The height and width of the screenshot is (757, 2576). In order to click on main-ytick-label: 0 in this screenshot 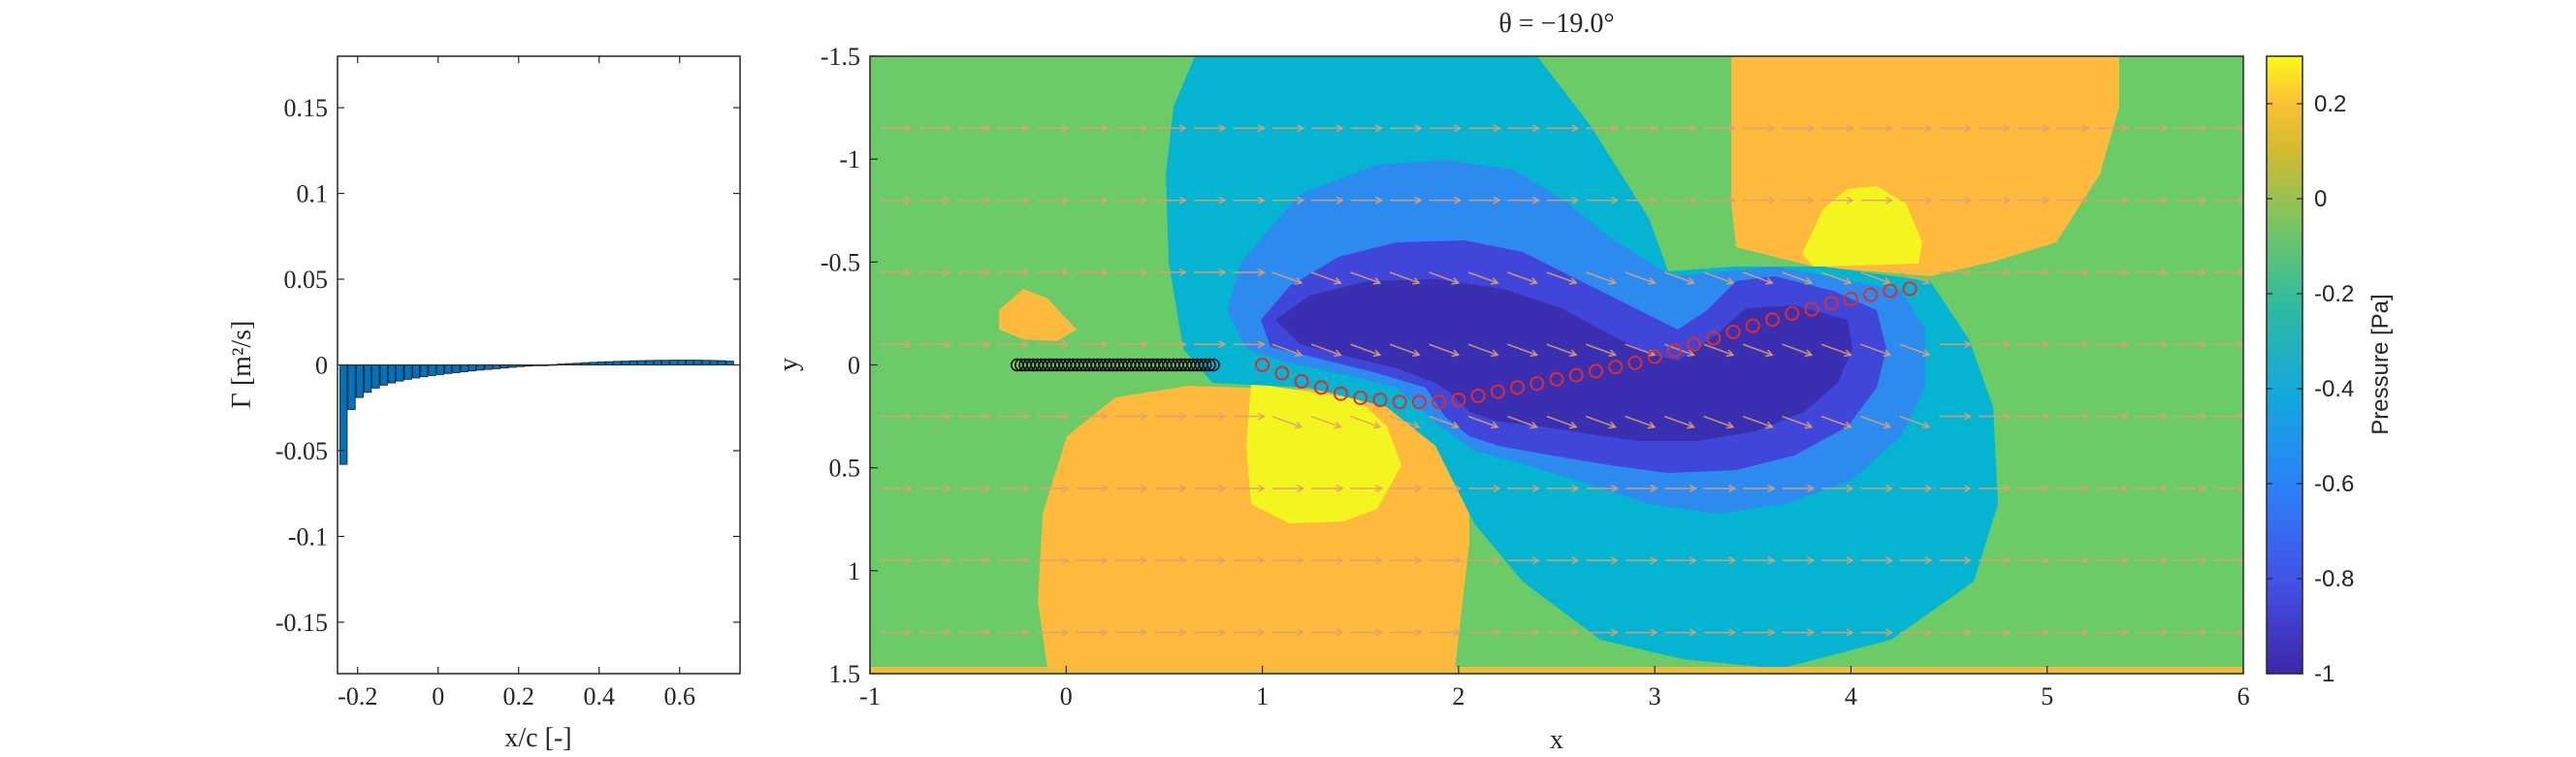, I will do `click(854, 366)`.